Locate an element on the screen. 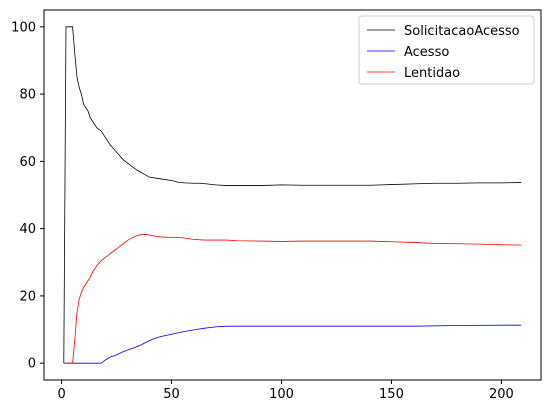  legend: SolicitacaoAcesso Acesso Lentidao is located at coordinates (446, 50).